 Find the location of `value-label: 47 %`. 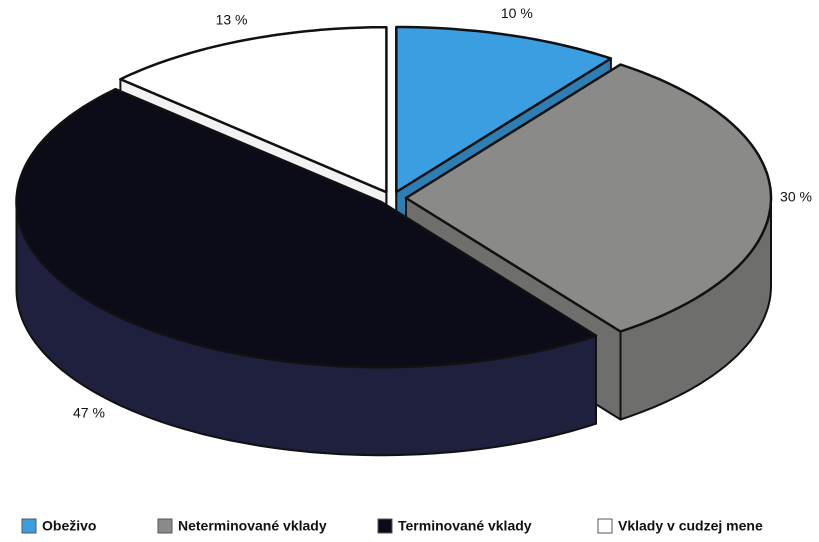

value-label: 47 % is located at coordinates (89, 413).